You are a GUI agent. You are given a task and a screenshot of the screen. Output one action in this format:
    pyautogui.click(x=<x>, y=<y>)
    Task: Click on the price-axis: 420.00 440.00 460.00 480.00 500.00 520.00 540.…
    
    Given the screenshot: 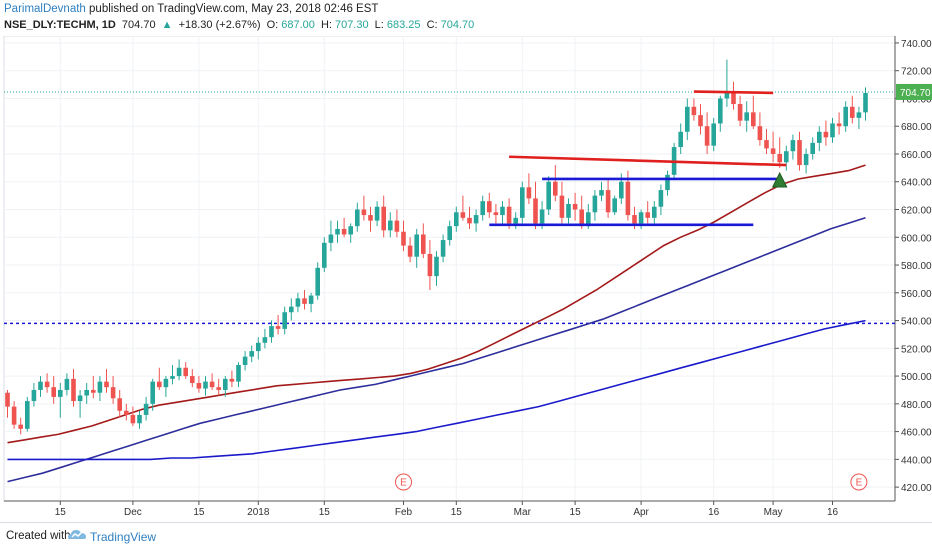 What is the action you would take?
    pyautogui.click(x=913, y=268)
    